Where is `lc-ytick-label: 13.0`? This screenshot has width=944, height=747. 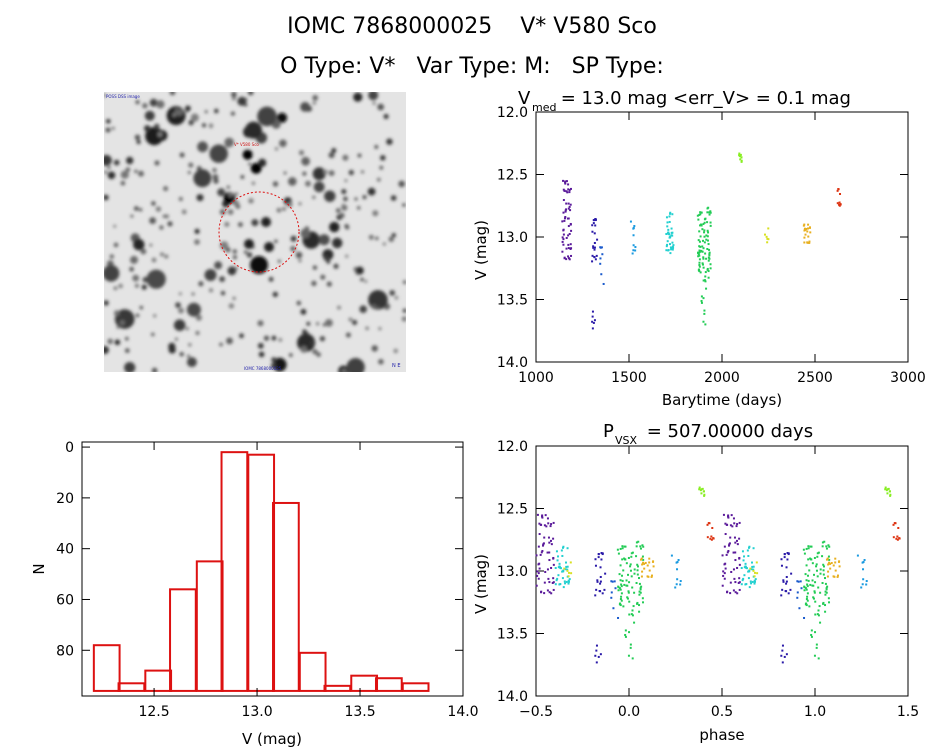
lc-ytick-label: 13.0 is located at coordinates (512, 238).